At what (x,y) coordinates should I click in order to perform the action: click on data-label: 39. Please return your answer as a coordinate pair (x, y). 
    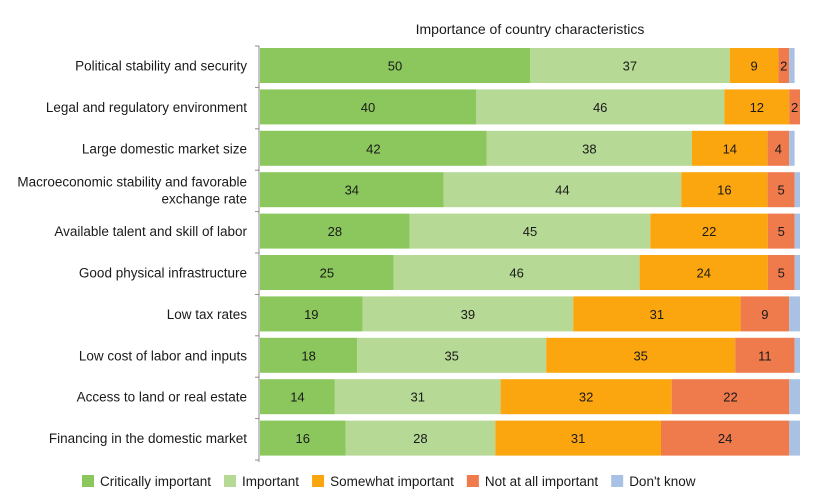
    Looking at the image, I should click on (468, 314).